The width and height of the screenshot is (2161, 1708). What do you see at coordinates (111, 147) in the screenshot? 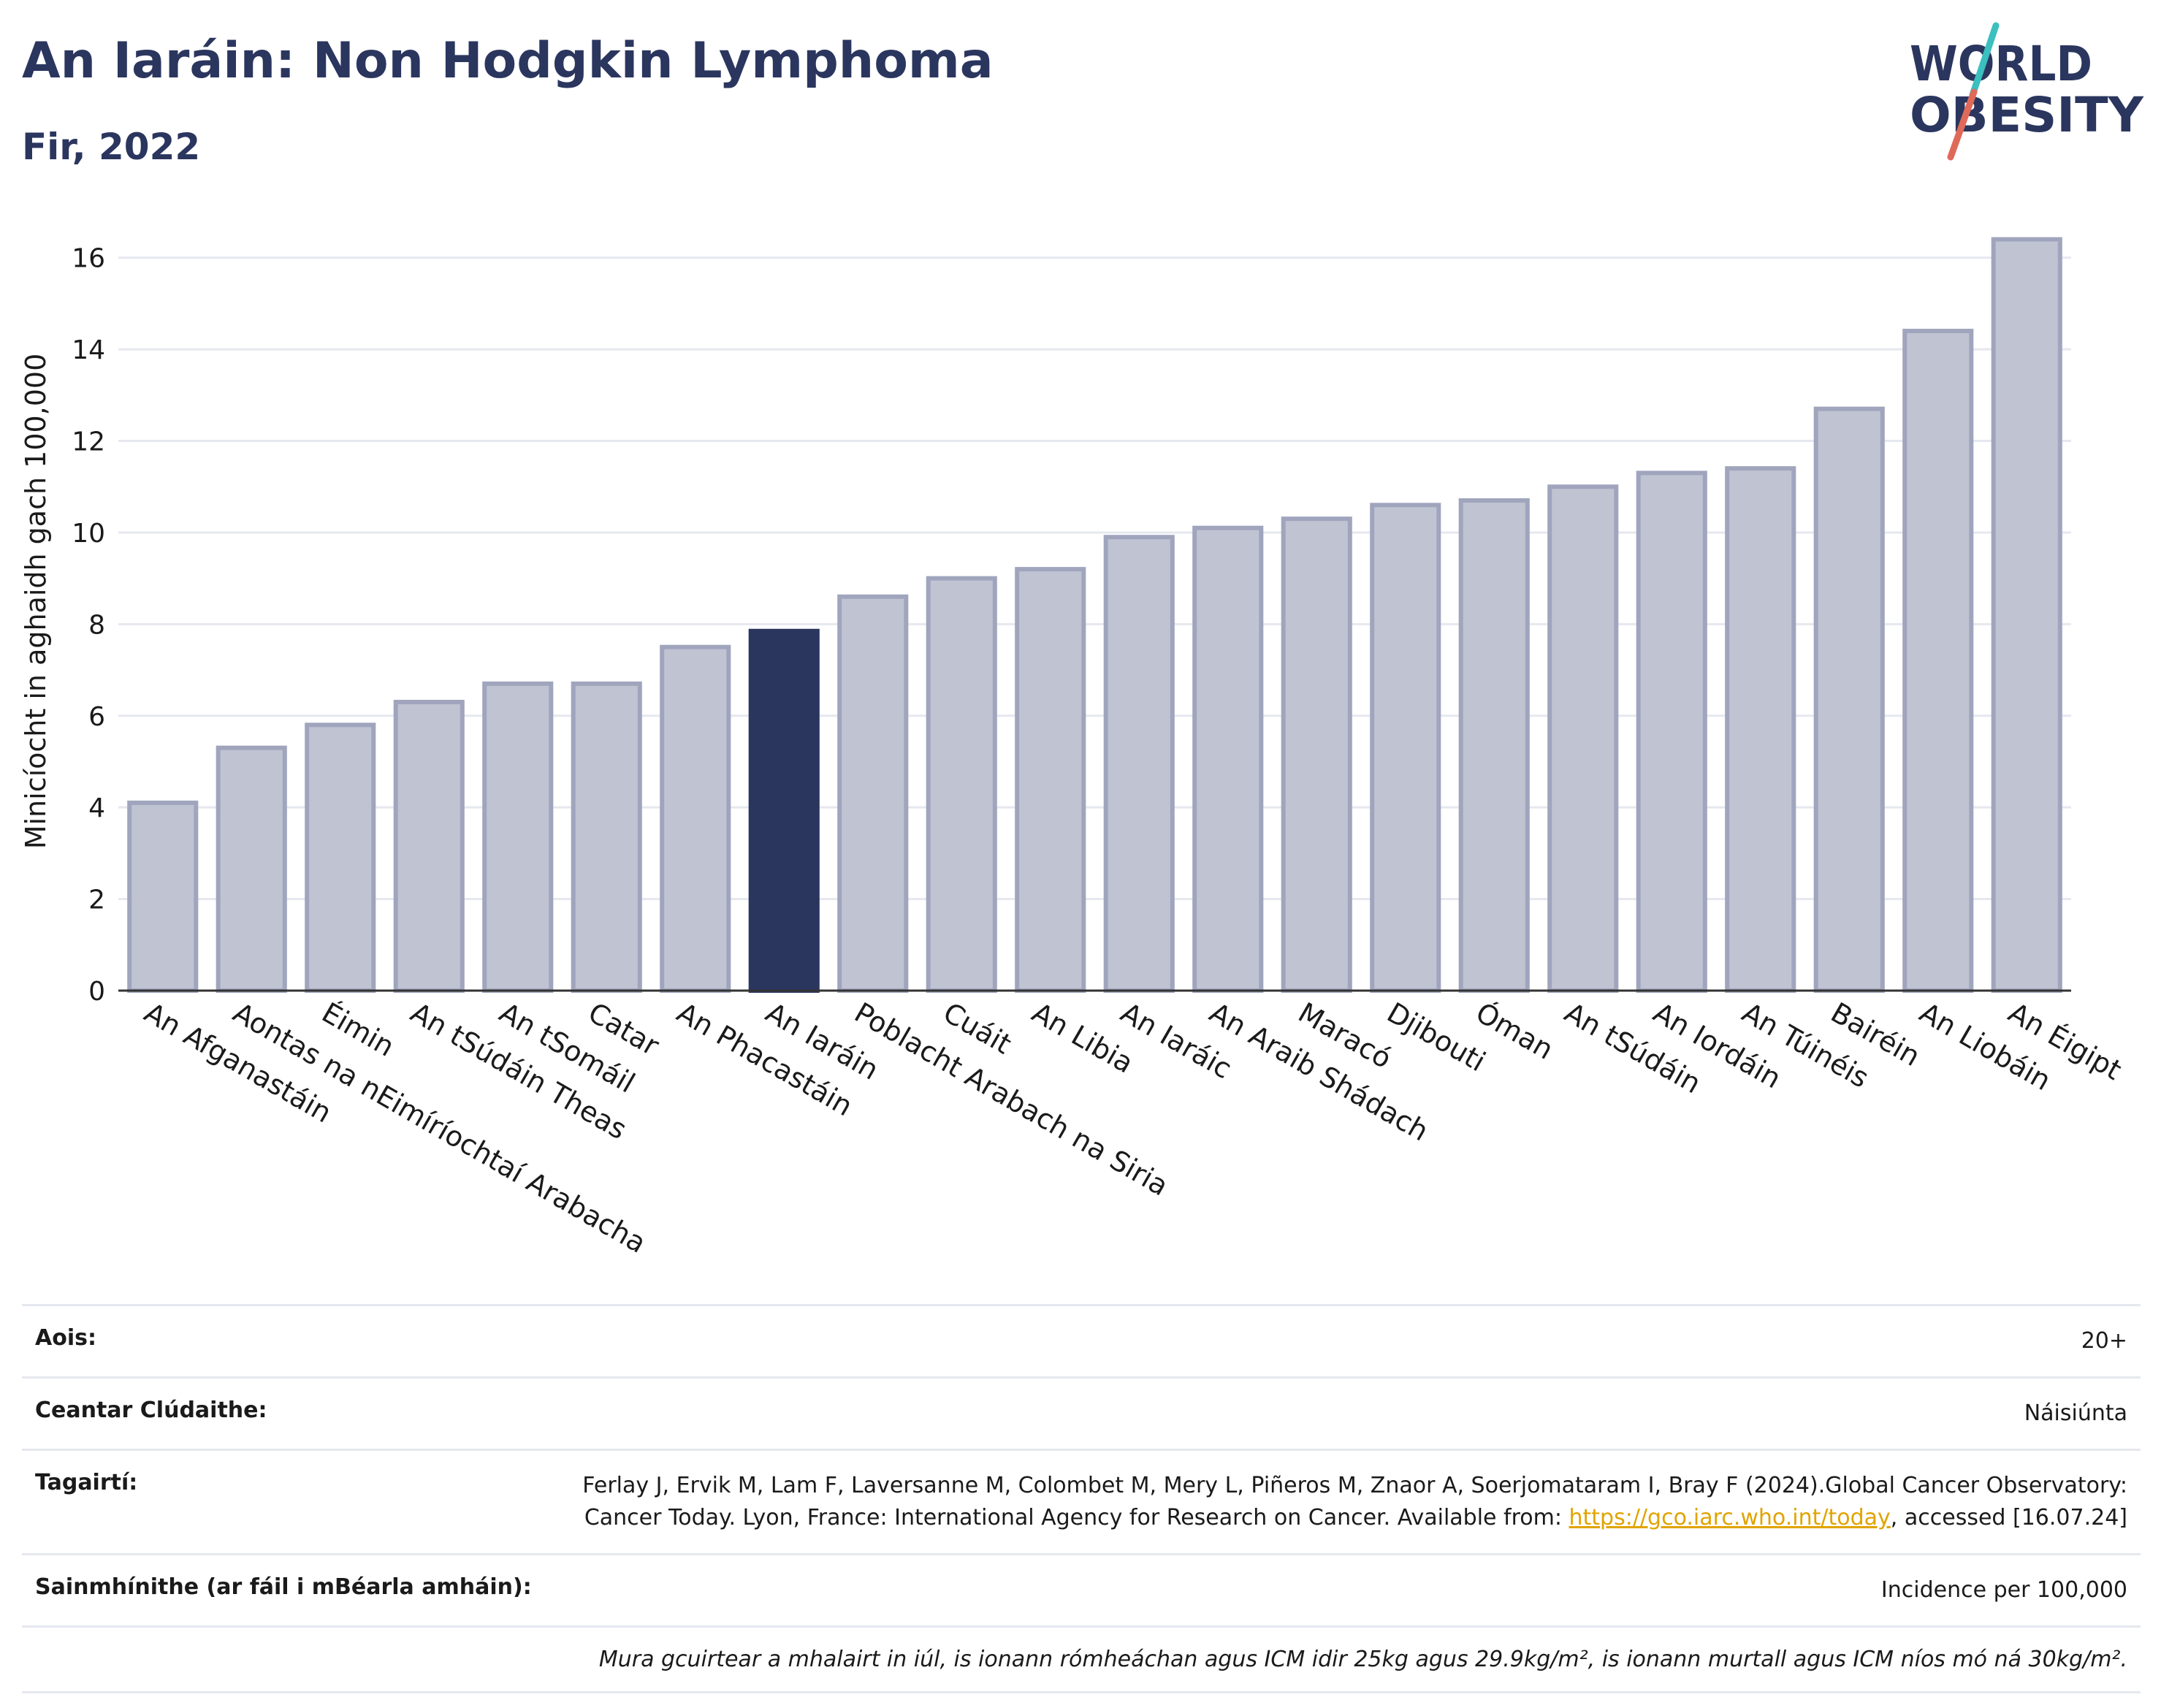
I see `chart-subtitle: Fir, 2022` at bounding box center [111, 147].